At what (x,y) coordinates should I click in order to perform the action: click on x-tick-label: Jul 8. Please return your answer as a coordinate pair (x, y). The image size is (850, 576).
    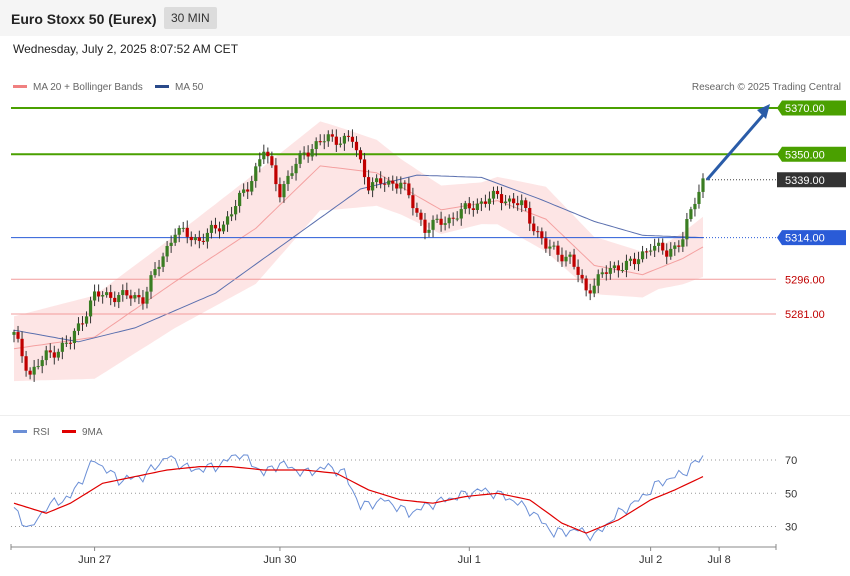
    Looking at the image, I should click on (718, 560).